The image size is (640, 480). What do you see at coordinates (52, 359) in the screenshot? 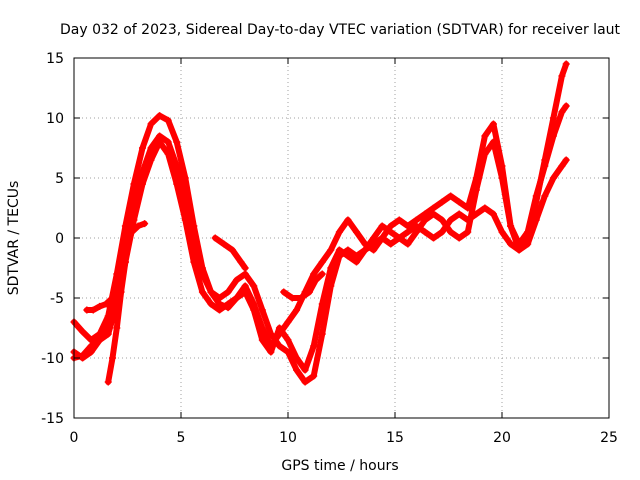
I see `y-tick-label: -10` at bounding box center [52, 359].